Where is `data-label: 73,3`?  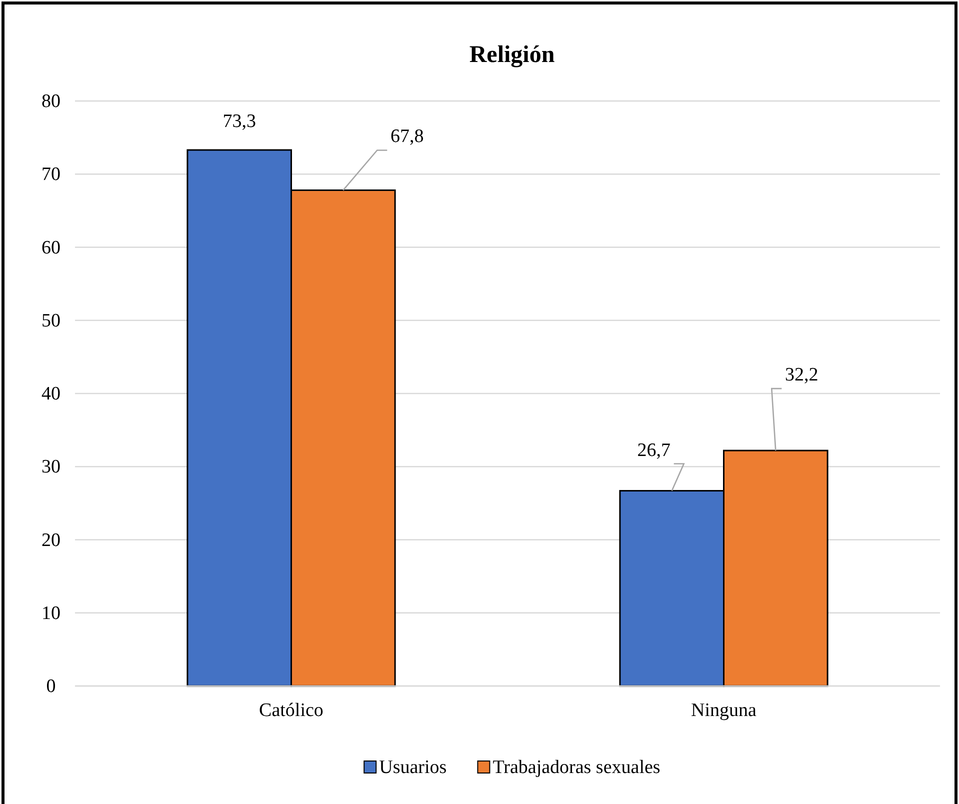 data-label: 73,3 is located at coordinates (239, 121).